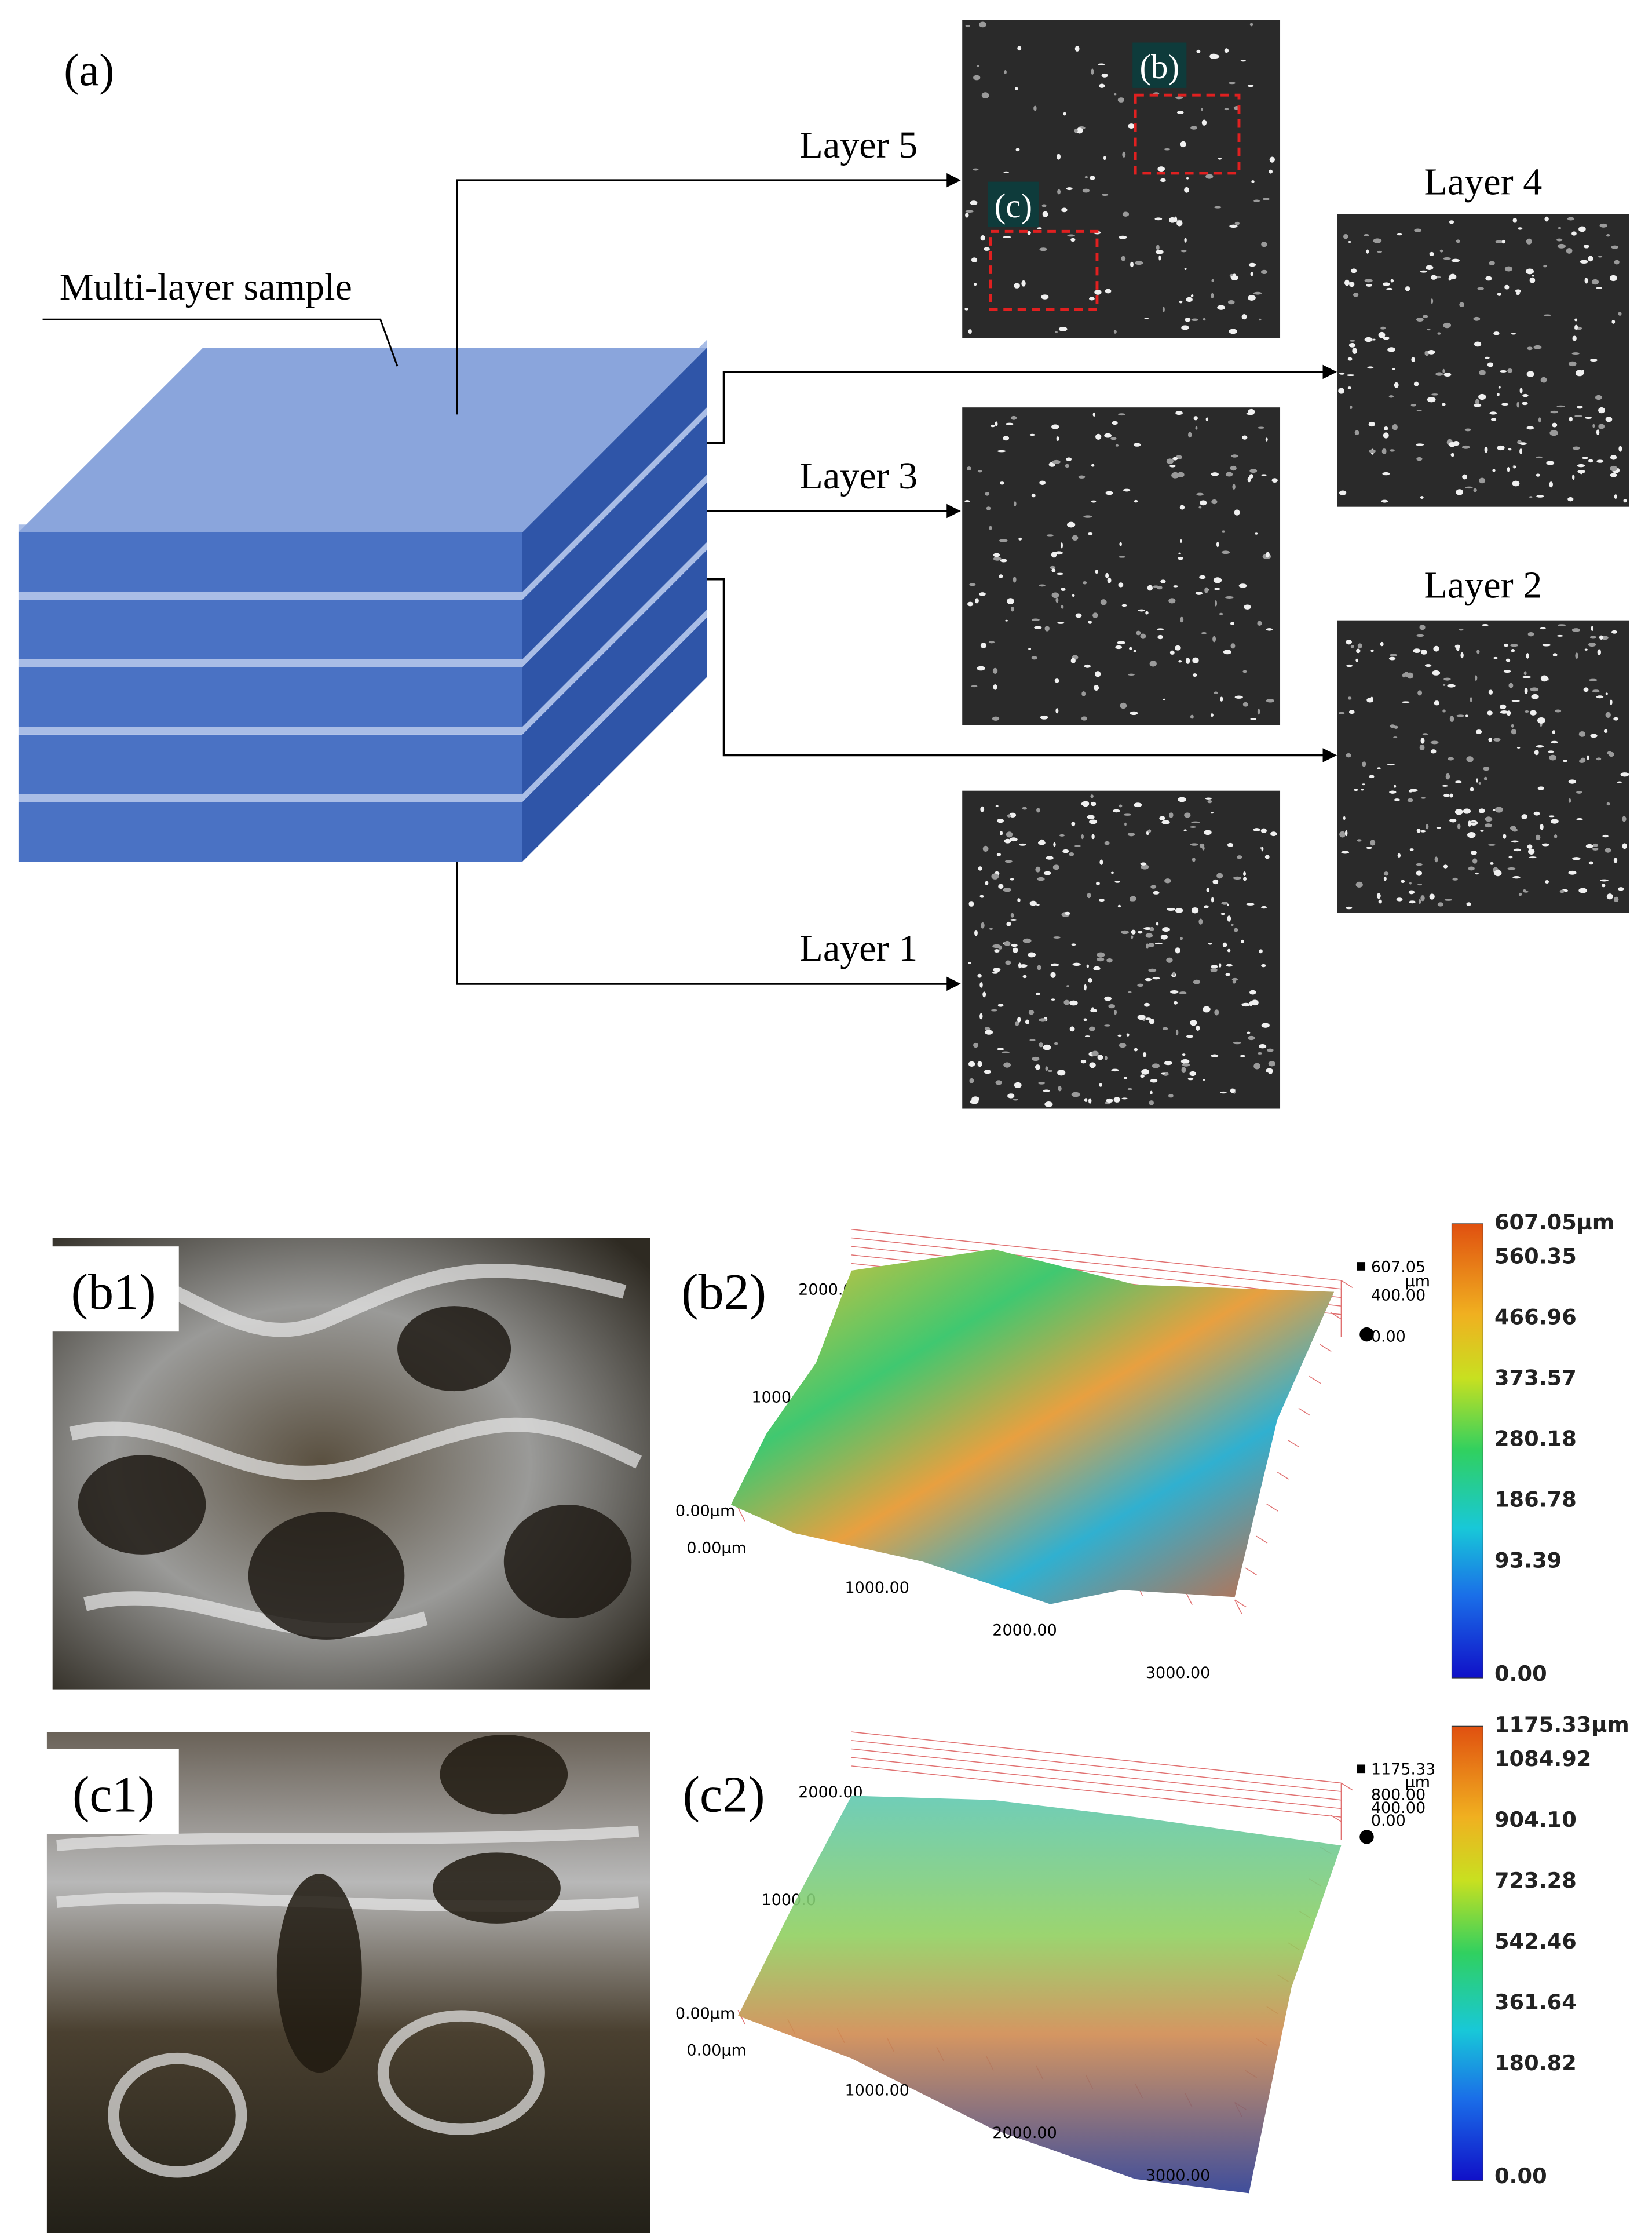 The image size is (1652, 2233). I want to click on layer-label: Layer 3, so click(858, 476).